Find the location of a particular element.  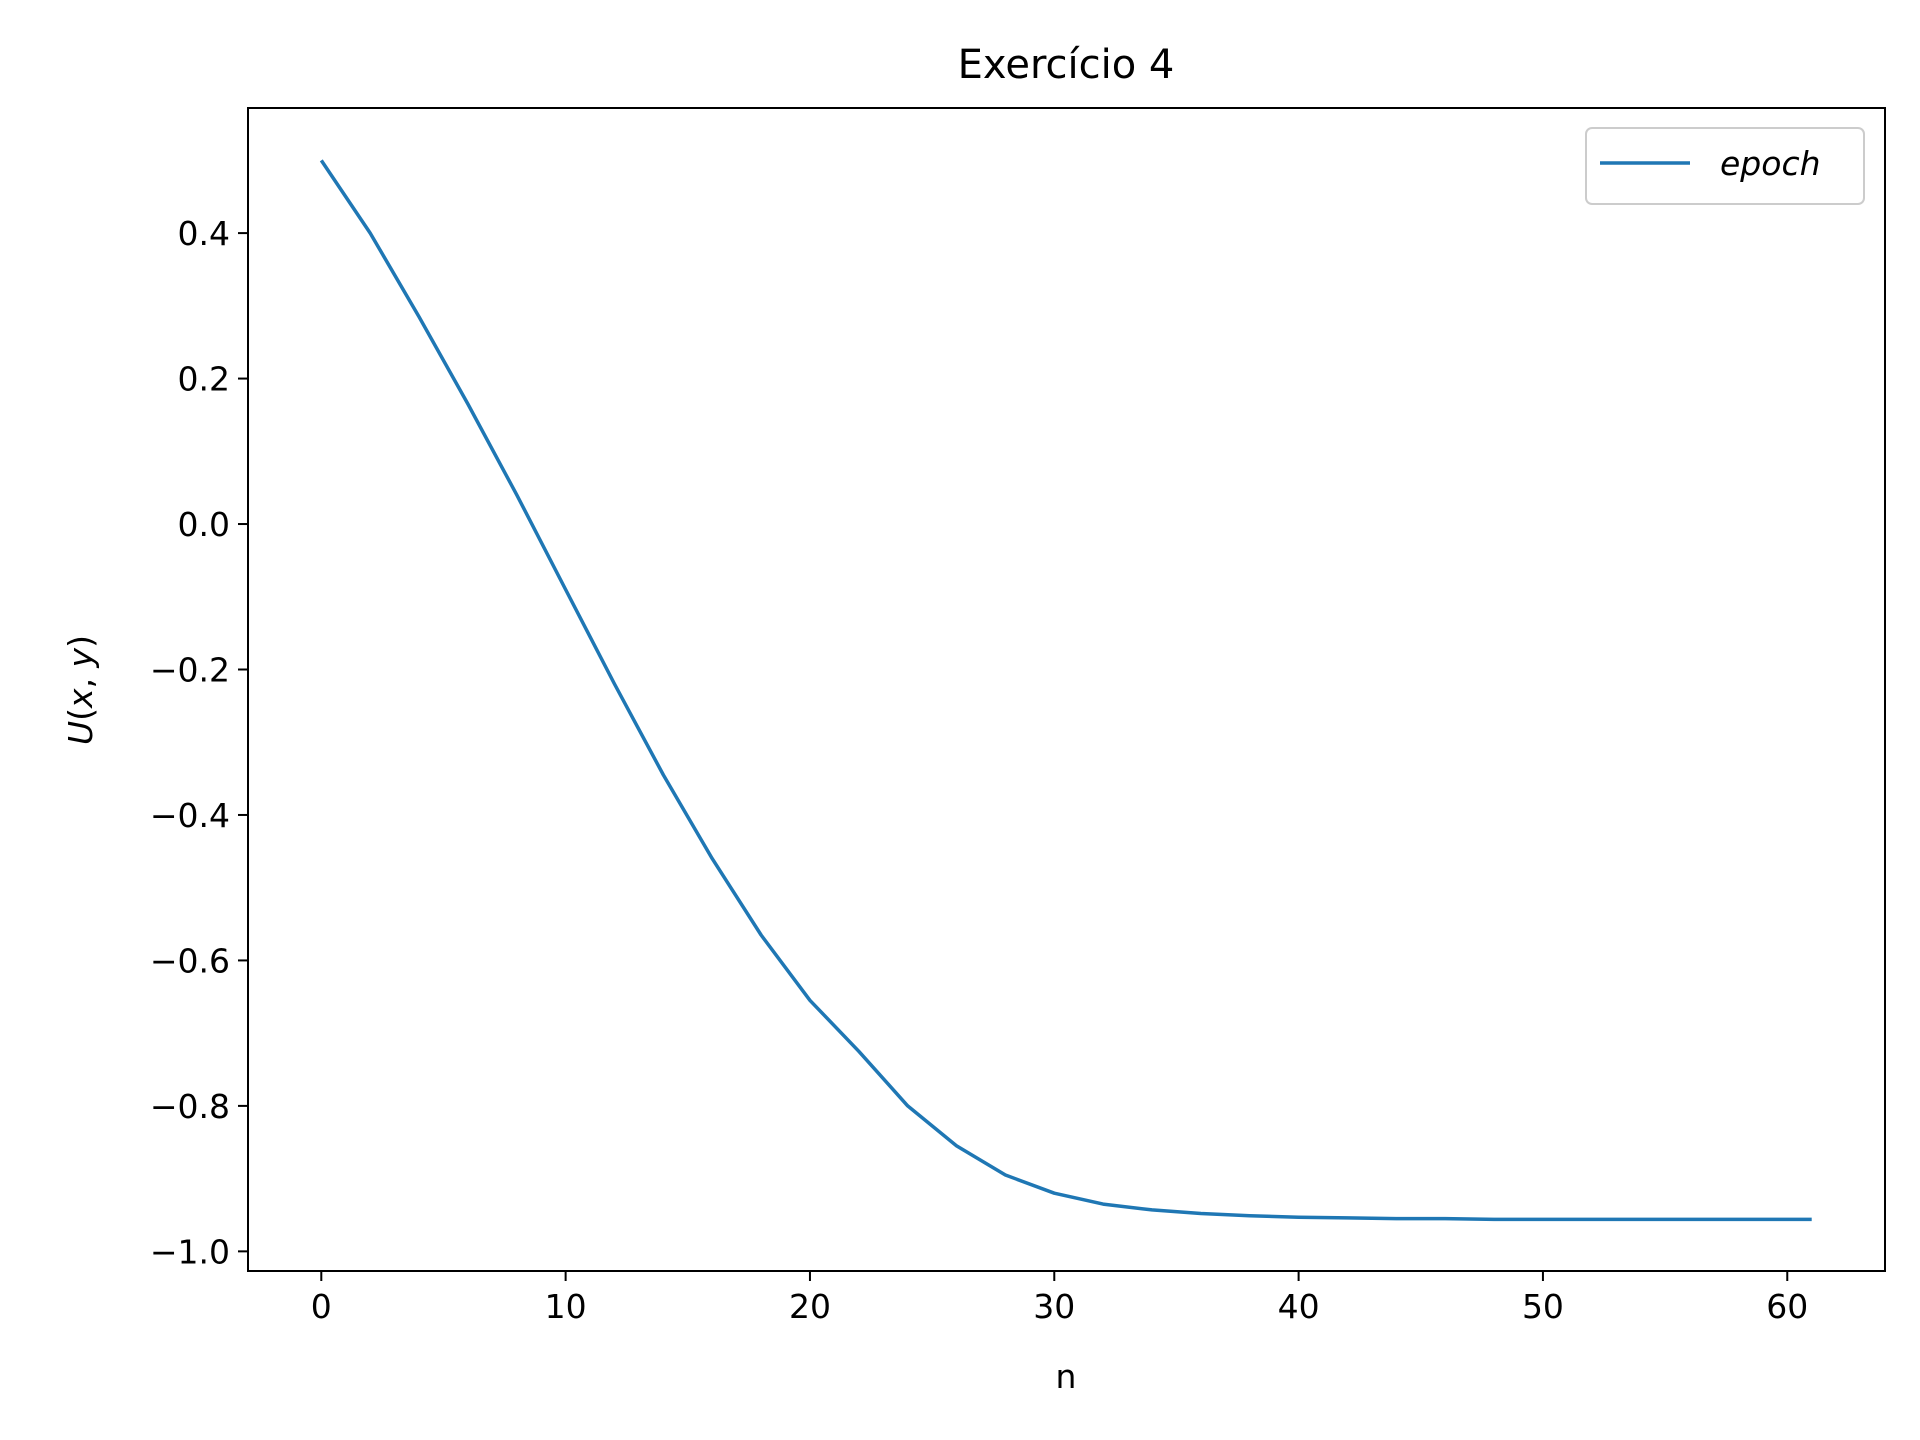

y-label-function: U is located at coordinates (80, 733).